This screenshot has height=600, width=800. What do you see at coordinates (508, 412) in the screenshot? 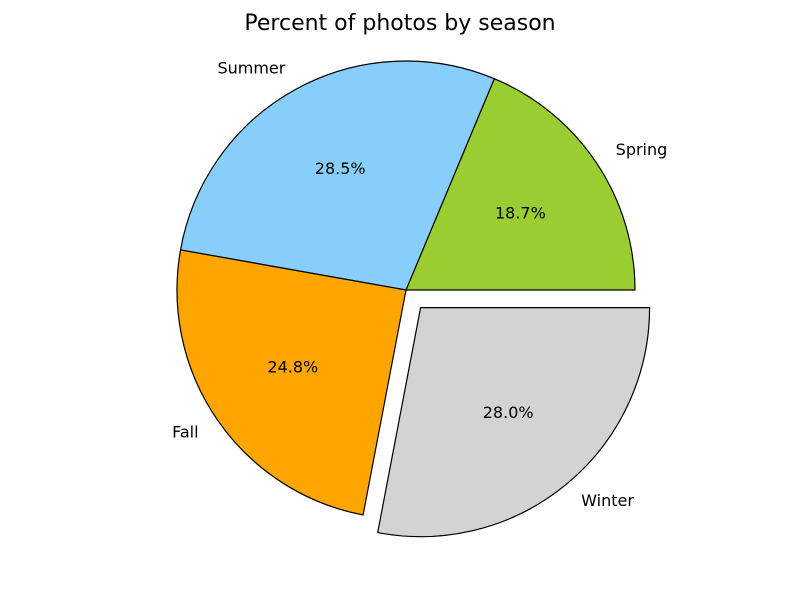
I see `pct-label-winter: 28.0%` at bounding box center [508, 412].